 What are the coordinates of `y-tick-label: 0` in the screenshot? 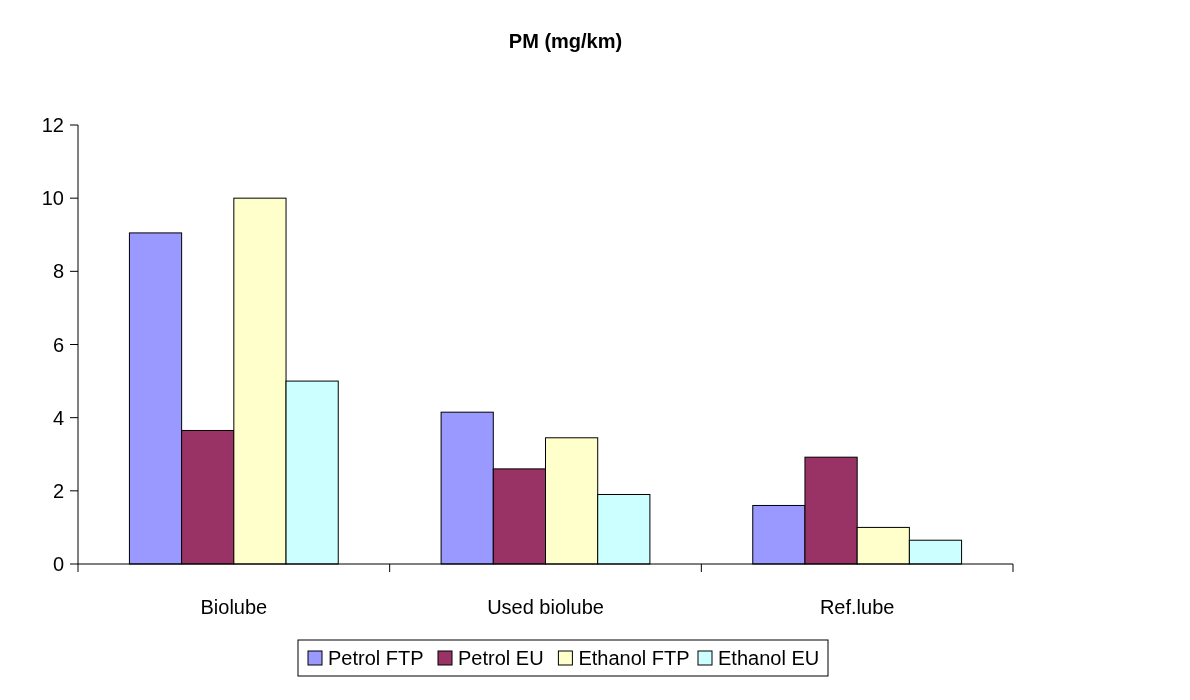 It's located at (58, 564).